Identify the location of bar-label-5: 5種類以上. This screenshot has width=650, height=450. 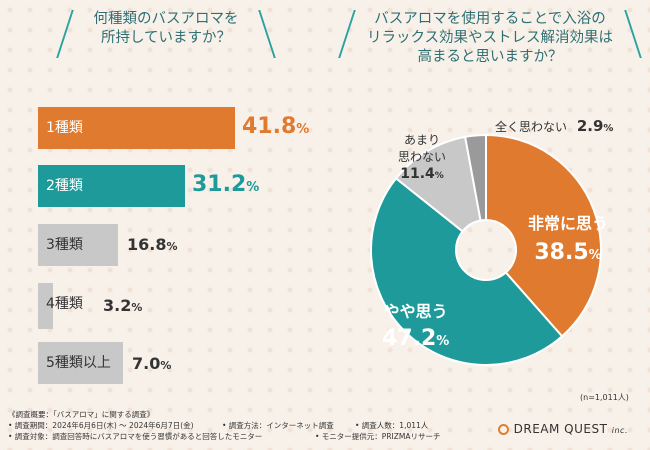
(78, 363).